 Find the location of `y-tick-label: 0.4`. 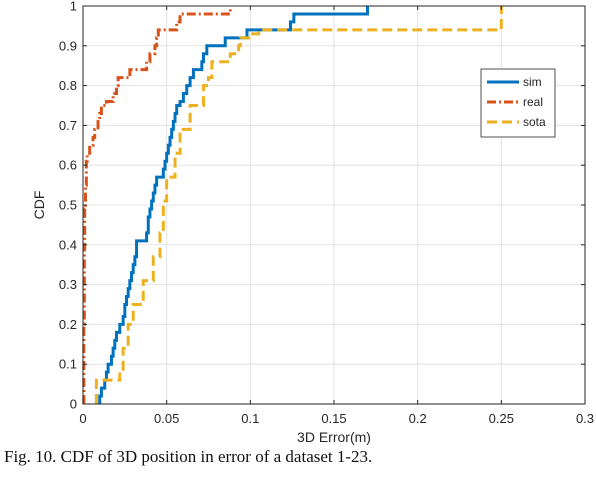

y-tick-label: 0.4 is located at coordinates (68, 244).